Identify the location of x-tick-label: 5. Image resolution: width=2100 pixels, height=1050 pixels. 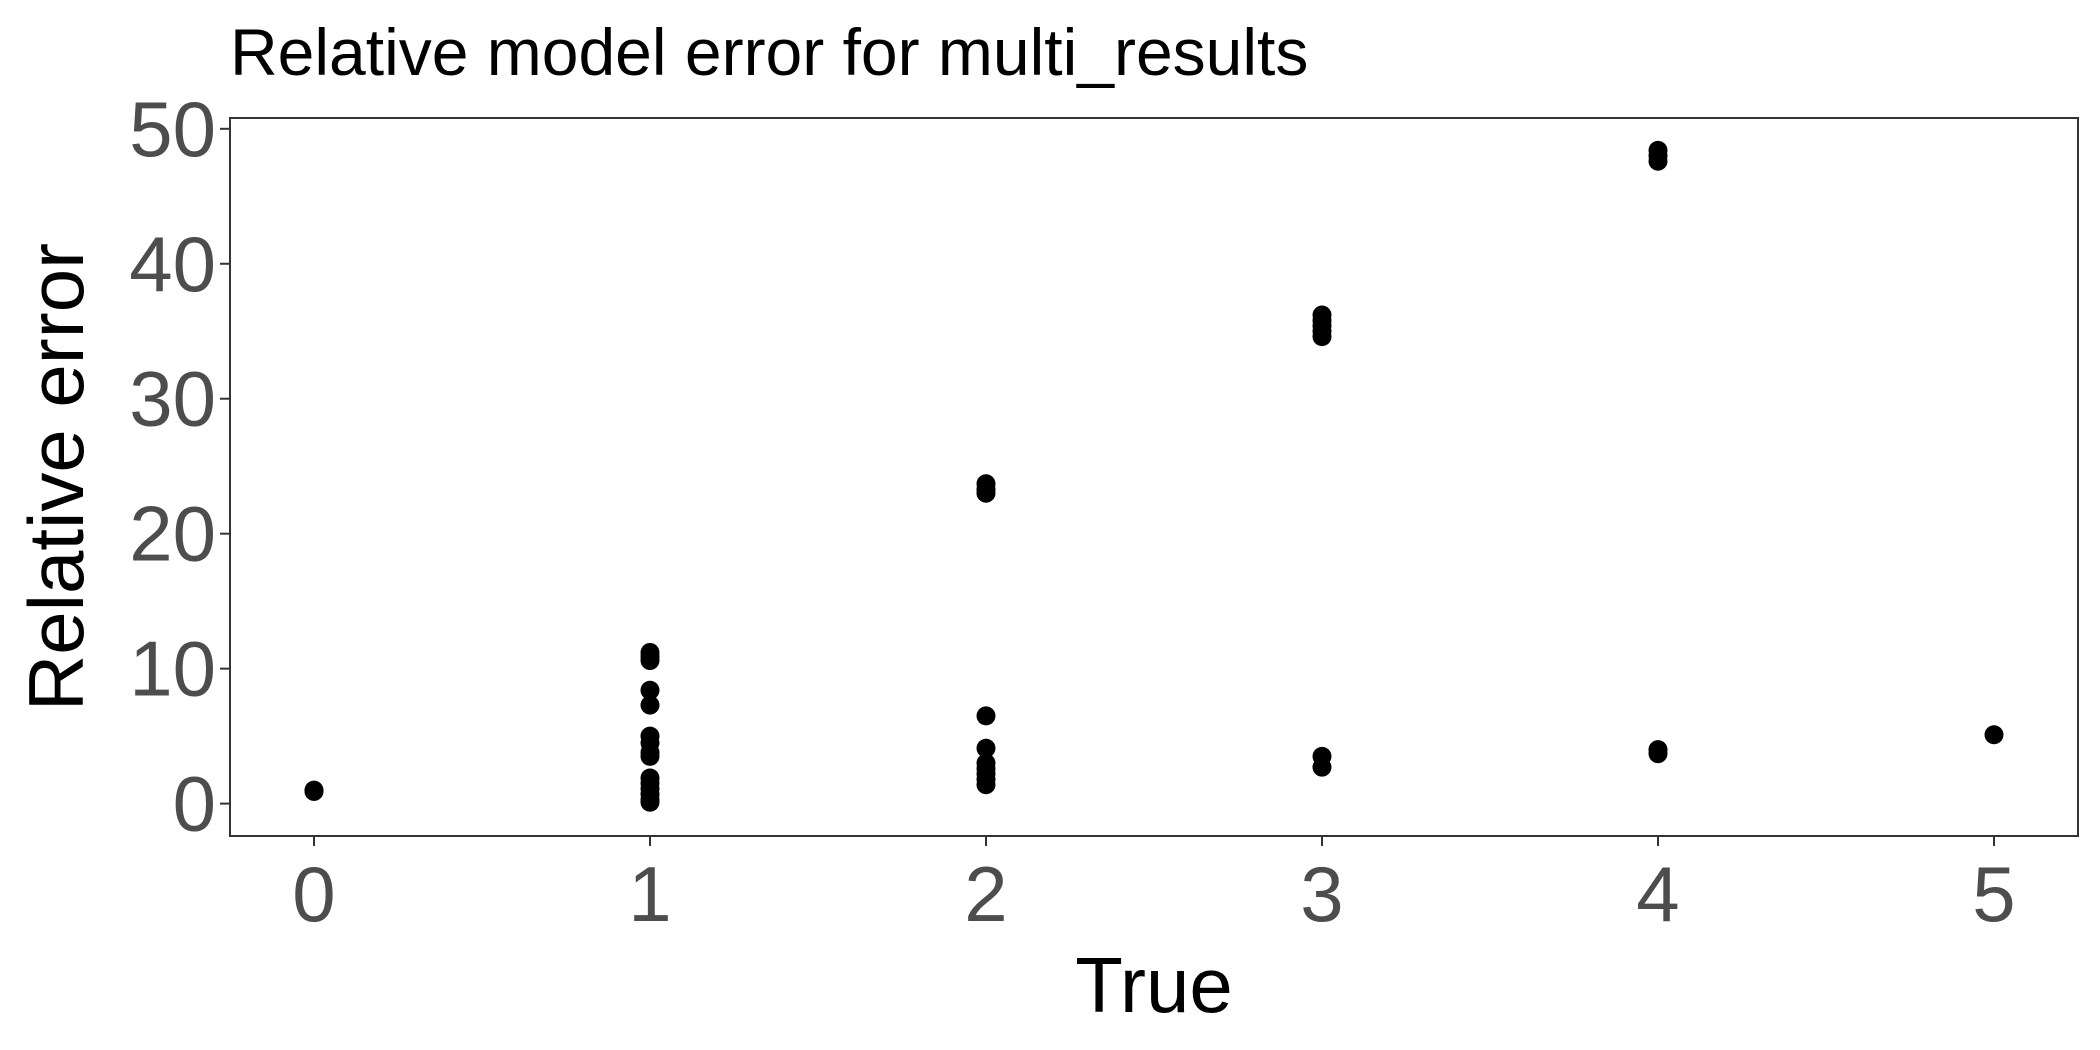
(1993, 894).